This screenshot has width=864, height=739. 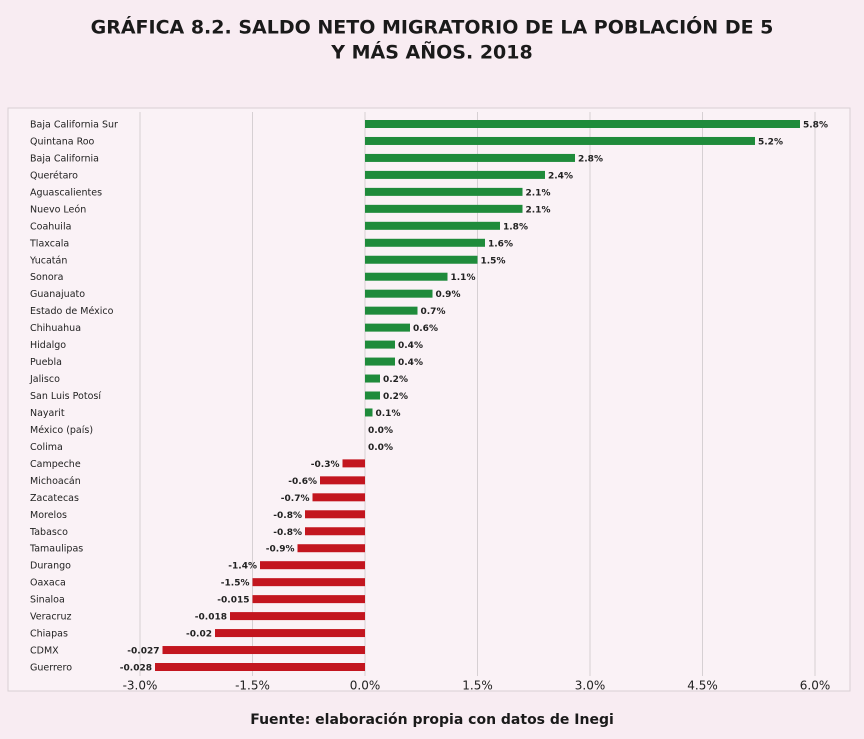 What do you see at coordinates (47, 600) in the screenshot?
I see `category-label: Sinaloa` at bounding box center [47, 600].